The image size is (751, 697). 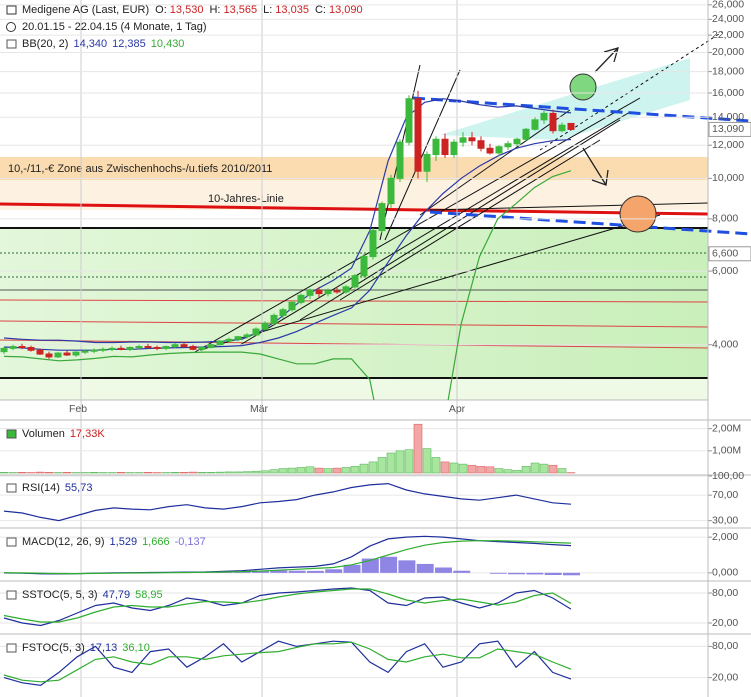 What do you see at coordinates (583, 87) in the screenshot?
I see `marker-circle` at bounding box center [583, 87].